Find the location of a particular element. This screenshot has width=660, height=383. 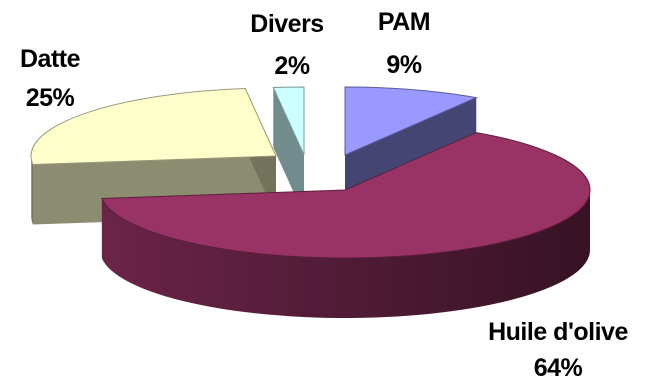

slice-label-huile-value: 64% is located at coordinates (558, 368).